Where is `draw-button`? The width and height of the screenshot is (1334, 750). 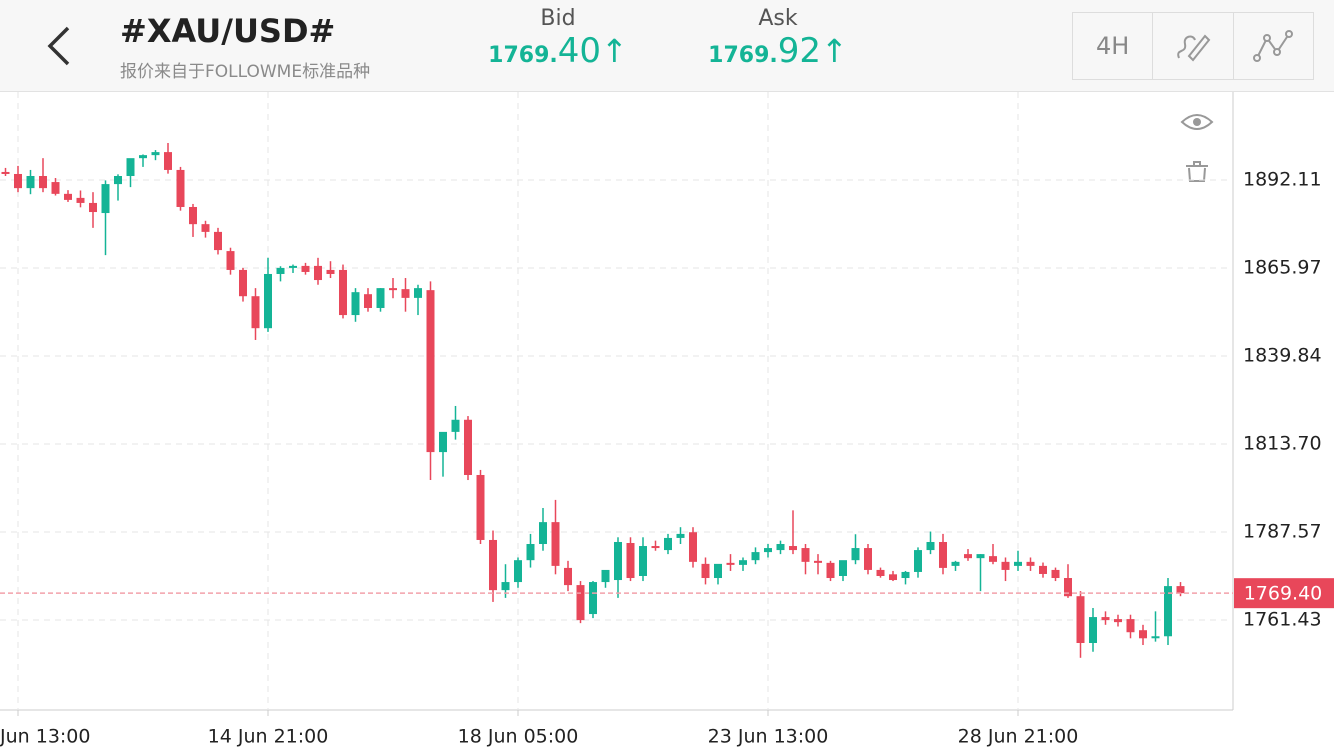 draw-button is located at coordinates (1193, 46).